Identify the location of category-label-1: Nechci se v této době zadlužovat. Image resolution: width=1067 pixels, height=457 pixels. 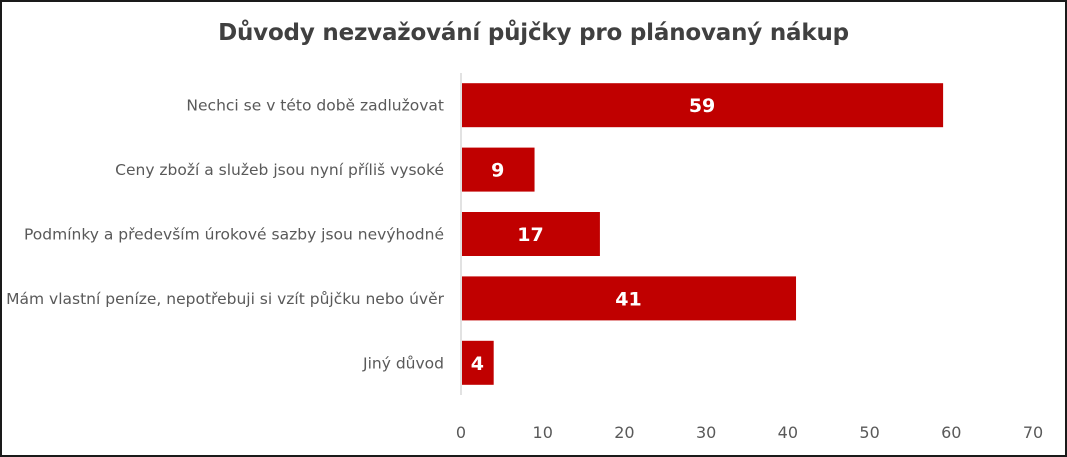
(315, 106).